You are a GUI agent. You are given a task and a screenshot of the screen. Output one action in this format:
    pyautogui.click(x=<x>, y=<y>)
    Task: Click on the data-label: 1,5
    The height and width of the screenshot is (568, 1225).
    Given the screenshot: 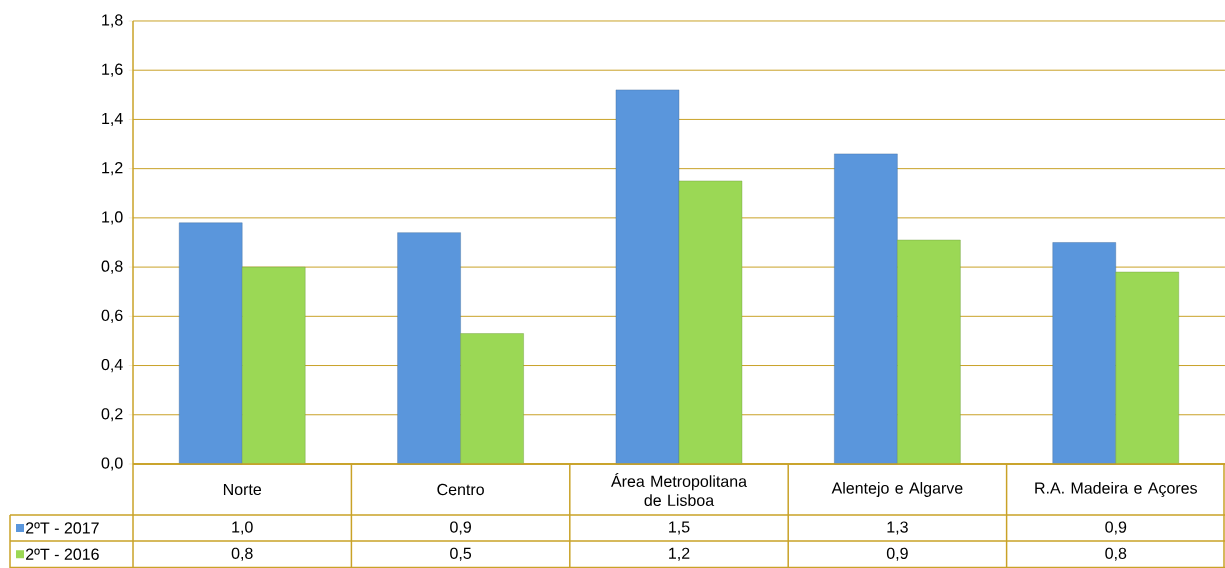 What is the action you would take?
    pyautogui.click(x=679, y=528)
    